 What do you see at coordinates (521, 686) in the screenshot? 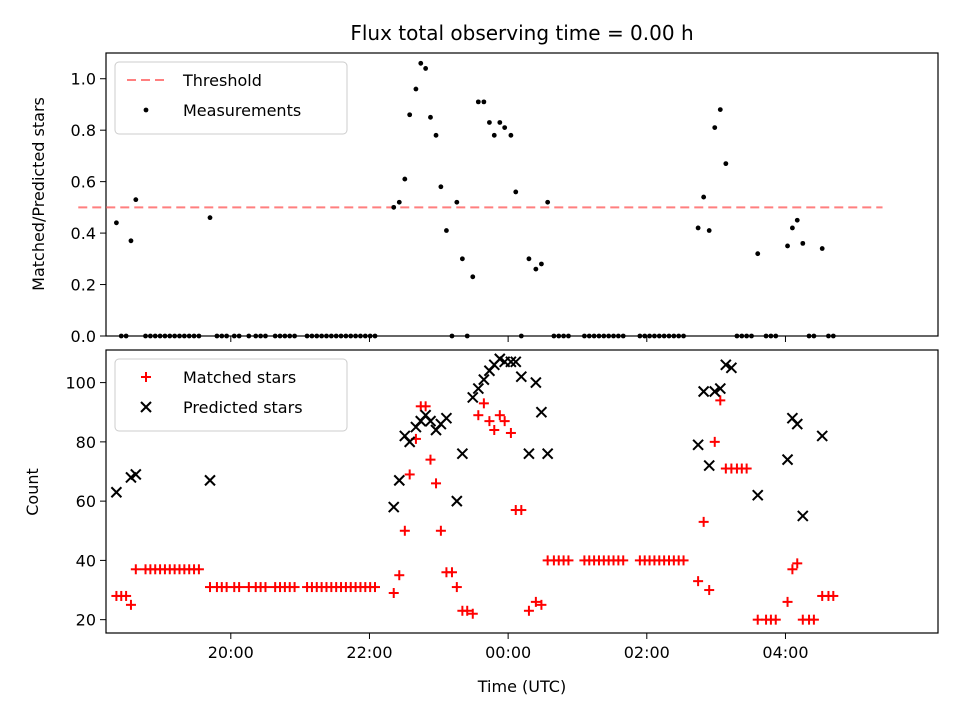
I see `x-axis-label: Time (UTC)` at bounding box center [521, 686].